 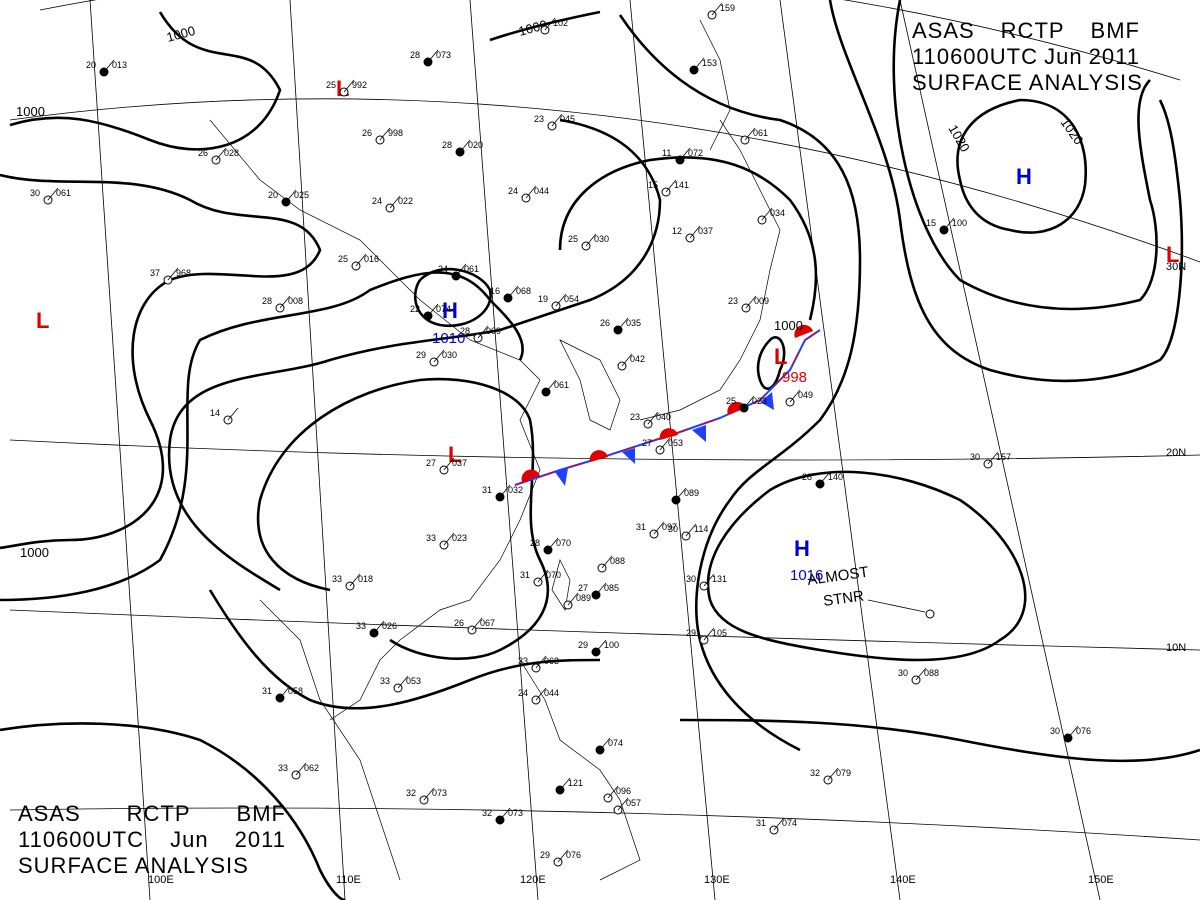 I want to click on station-plot: 25 030, so click(x=588, y=242).